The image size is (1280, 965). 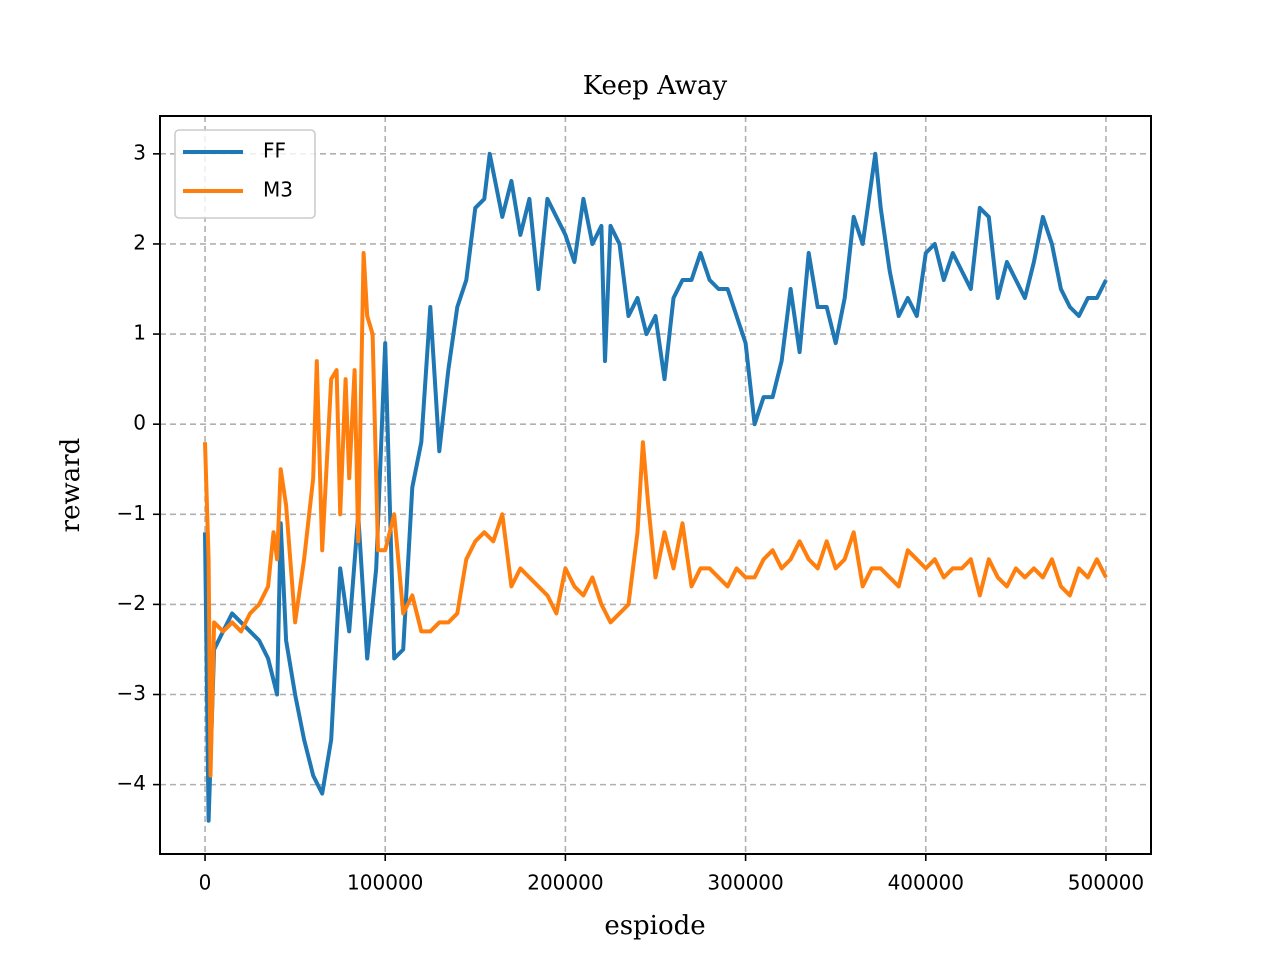 What do you see at coordinates (274, 151) in the screenshot?
I see `legend-label: FF` at bounding box center [274, 151].